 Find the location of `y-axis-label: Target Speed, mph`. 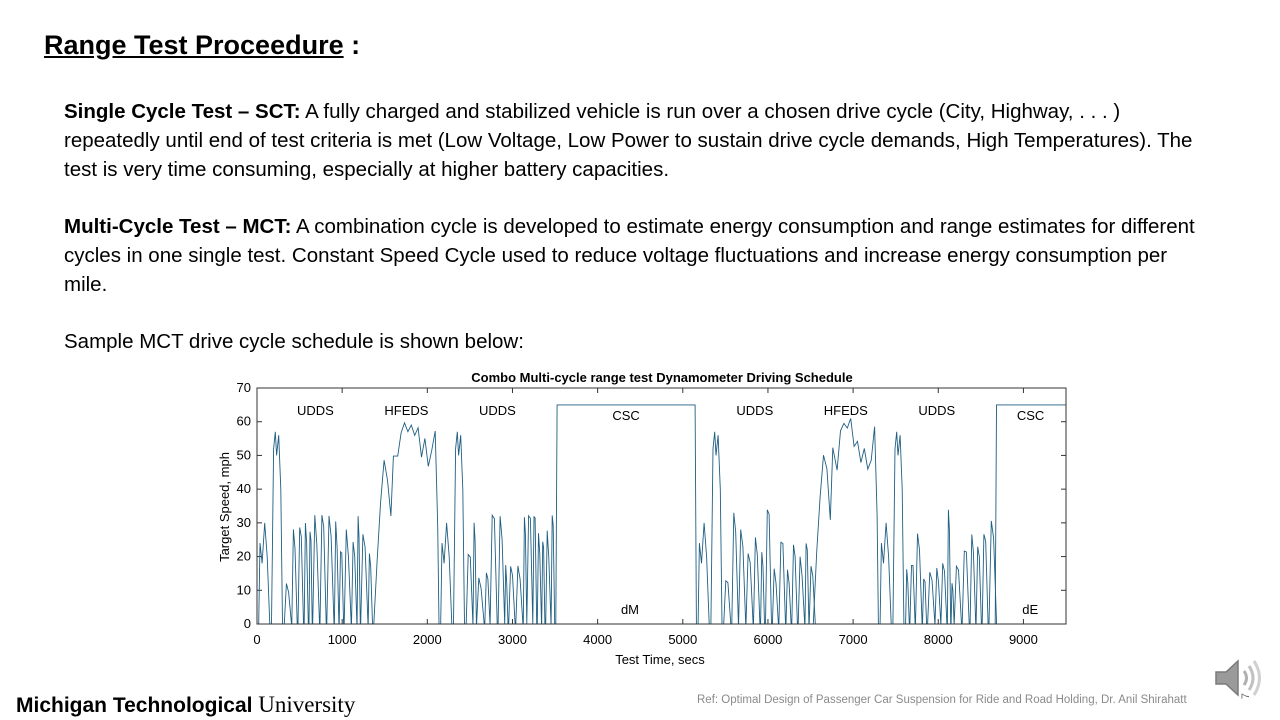

y-axis-label: Target Speed, mph is located at coordinates (224, 507).